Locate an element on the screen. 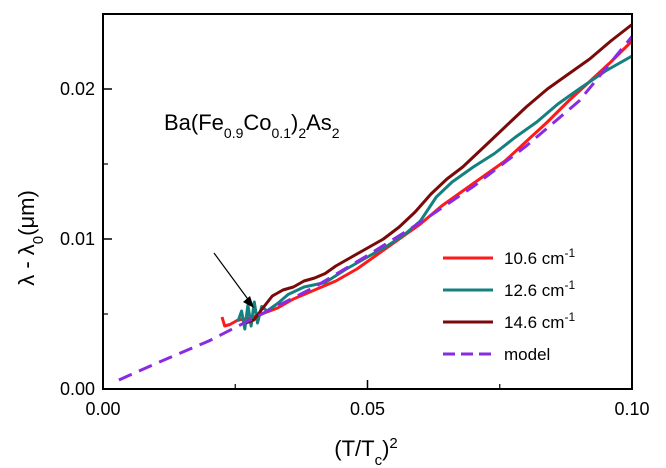 This screenshot has width=666, height=468. x-axis-label: (T/Tc)2 is located at coordinates (366, 451).